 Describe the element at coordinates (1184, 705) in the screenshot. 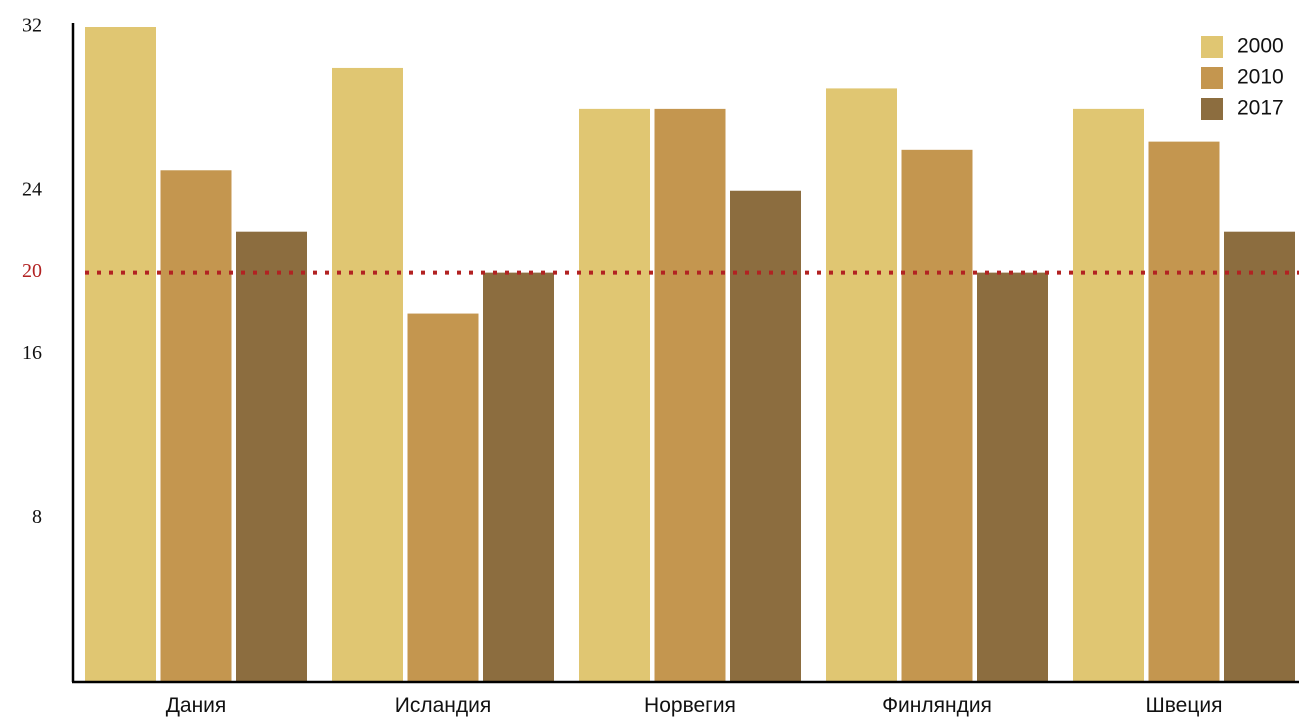

I see `x-tick-label: Швеция` at that location.